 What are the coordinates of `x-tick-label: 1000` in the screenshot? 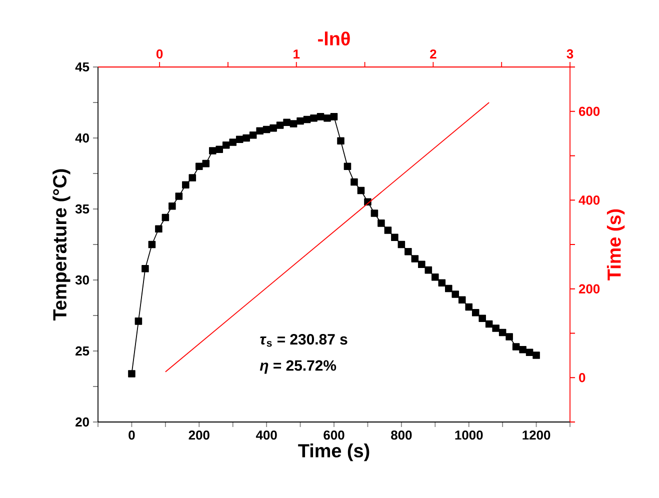 It's located at (469, 435).